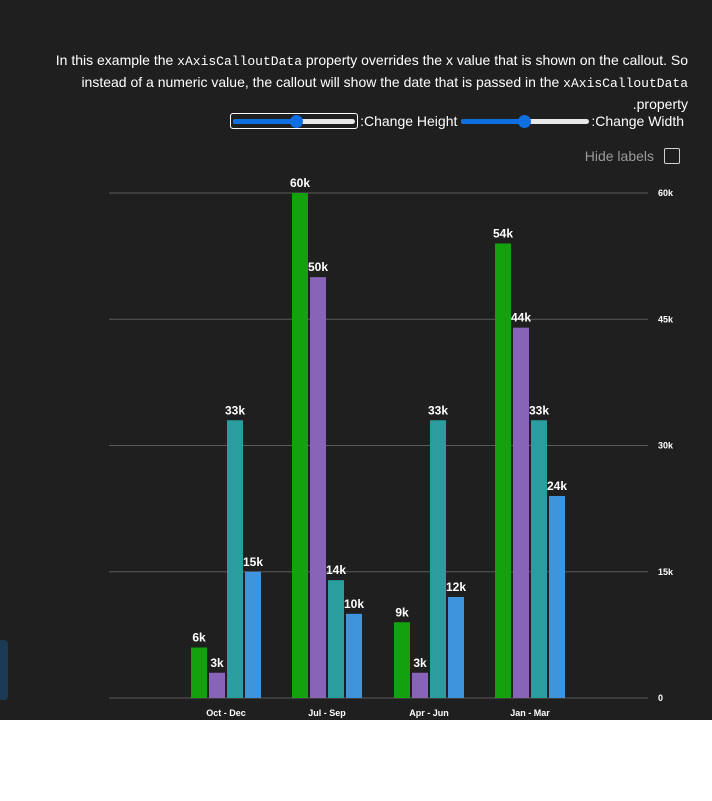  Describe the element at coordinates (493, 121) in the screenshot. I see `width-slider-fill` at that location.